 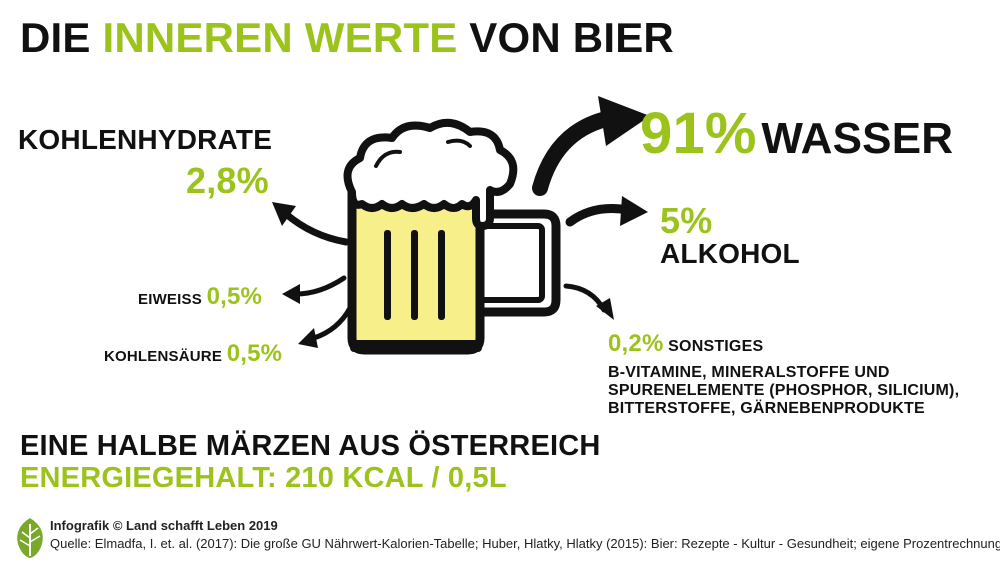 I want to click on wasser-label: WASSER, so click(x=857, y=138).